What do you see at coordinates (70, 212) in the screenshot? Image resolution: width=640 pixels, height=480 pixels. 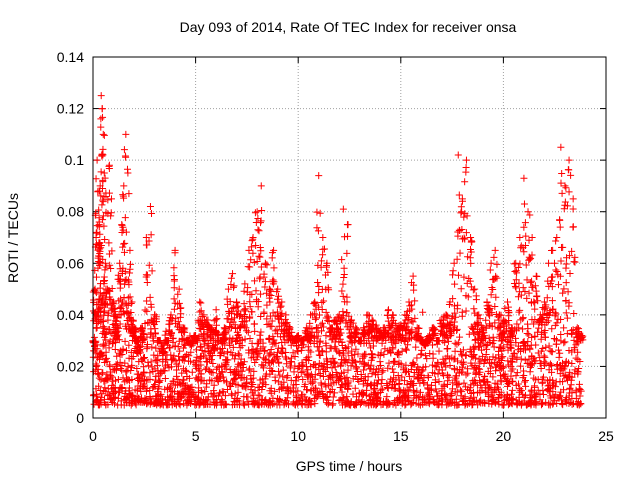 I see `y-tick-label: 0.08` at bounding box center [70, 212].